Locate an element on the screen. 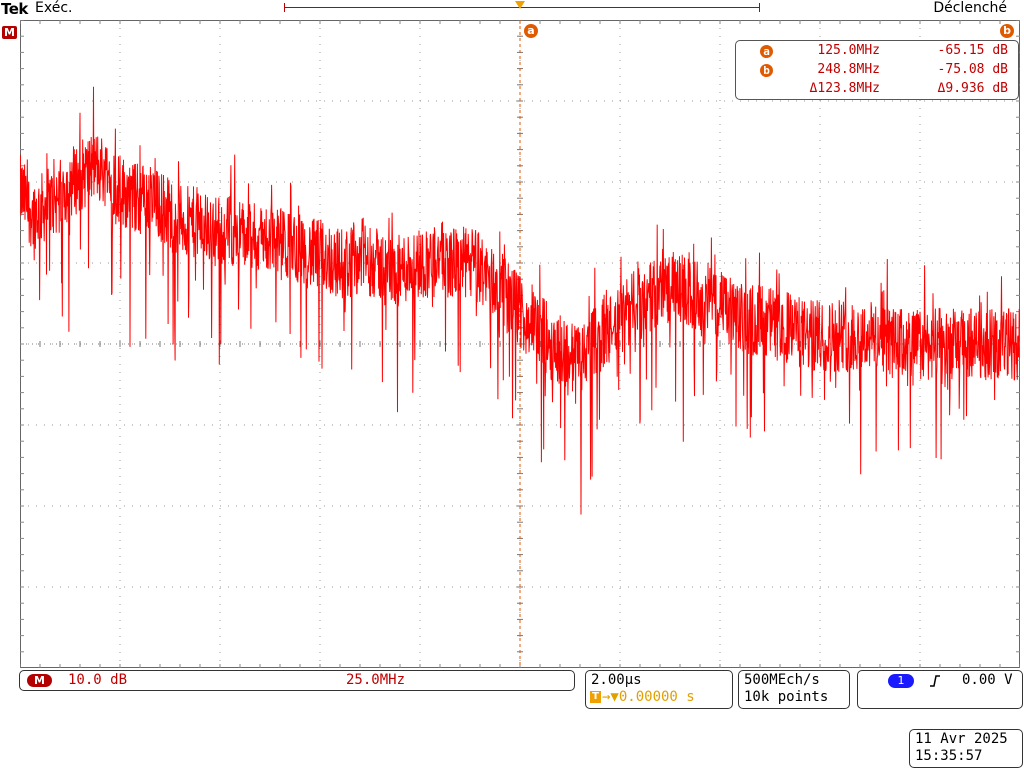 This screenshot has width=1024, height=768. record-bar-left-tick is located at coordinates (284, 7).